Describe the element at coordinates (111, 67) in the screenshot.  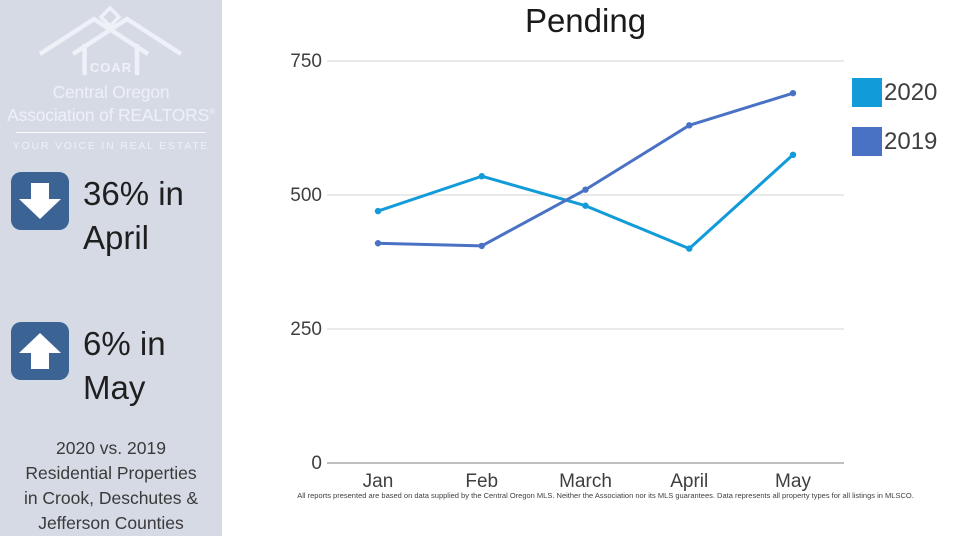
I see `coar-acronym: COAR` at that location.